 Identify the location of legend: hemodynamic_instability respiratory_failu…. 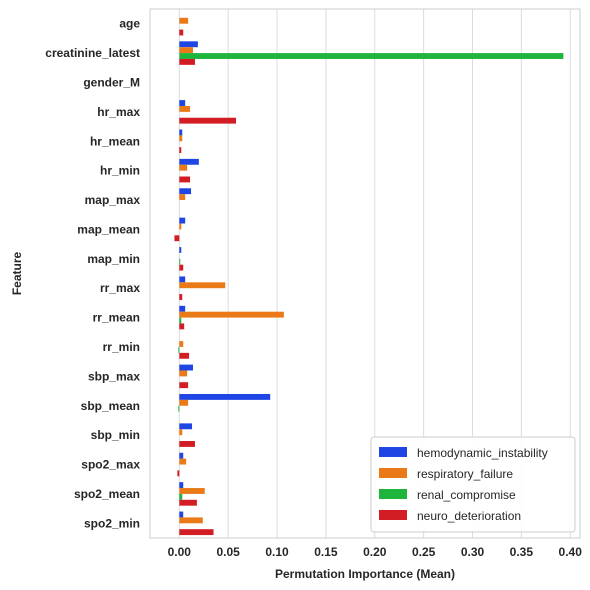
(473, 484).